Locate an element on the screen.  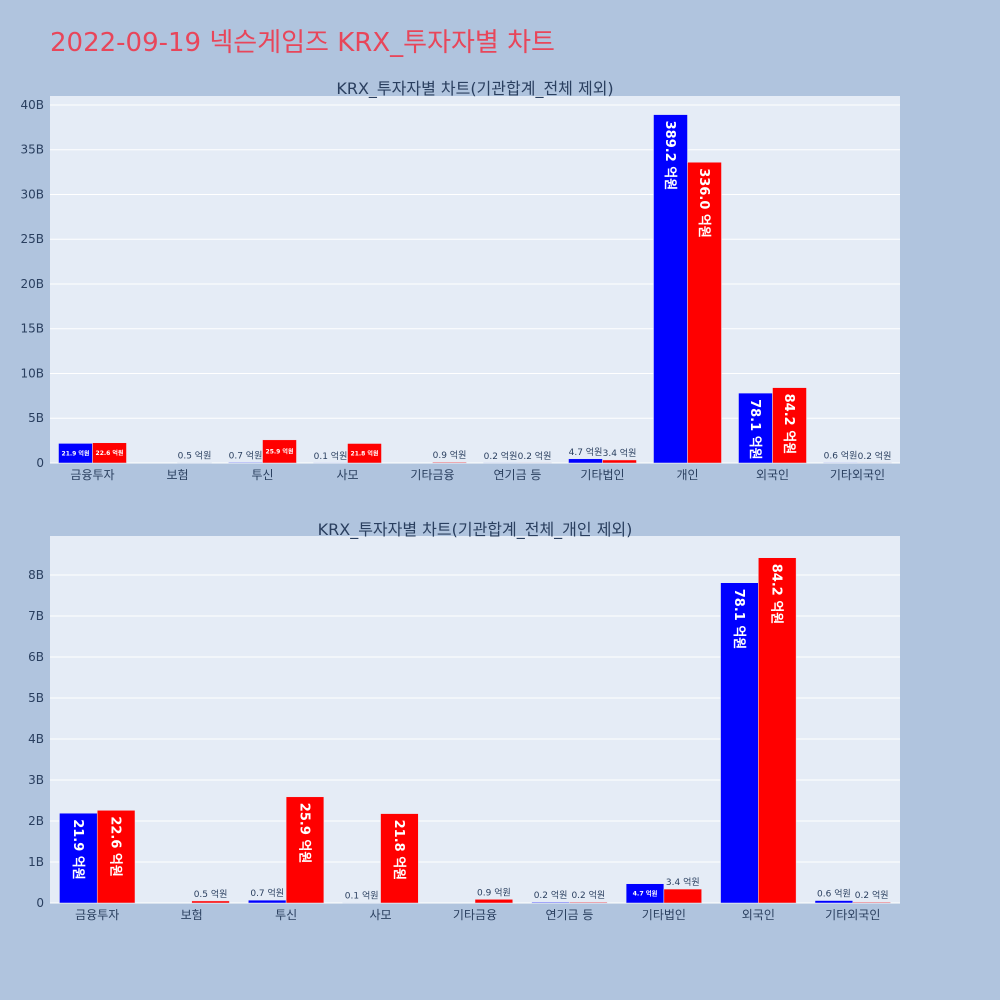
y-tick-label: 25B is located at coordinates (32, 239).